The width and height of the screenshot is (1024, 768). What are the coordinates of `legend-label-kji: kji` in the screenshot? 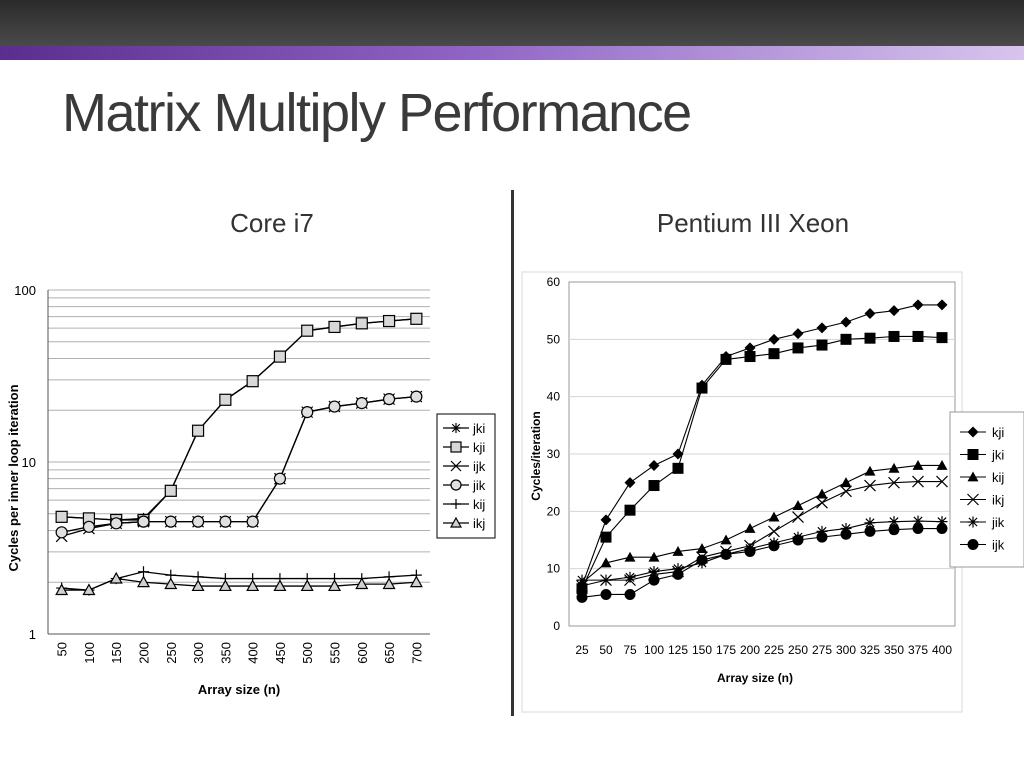 It's located at (998, 432).